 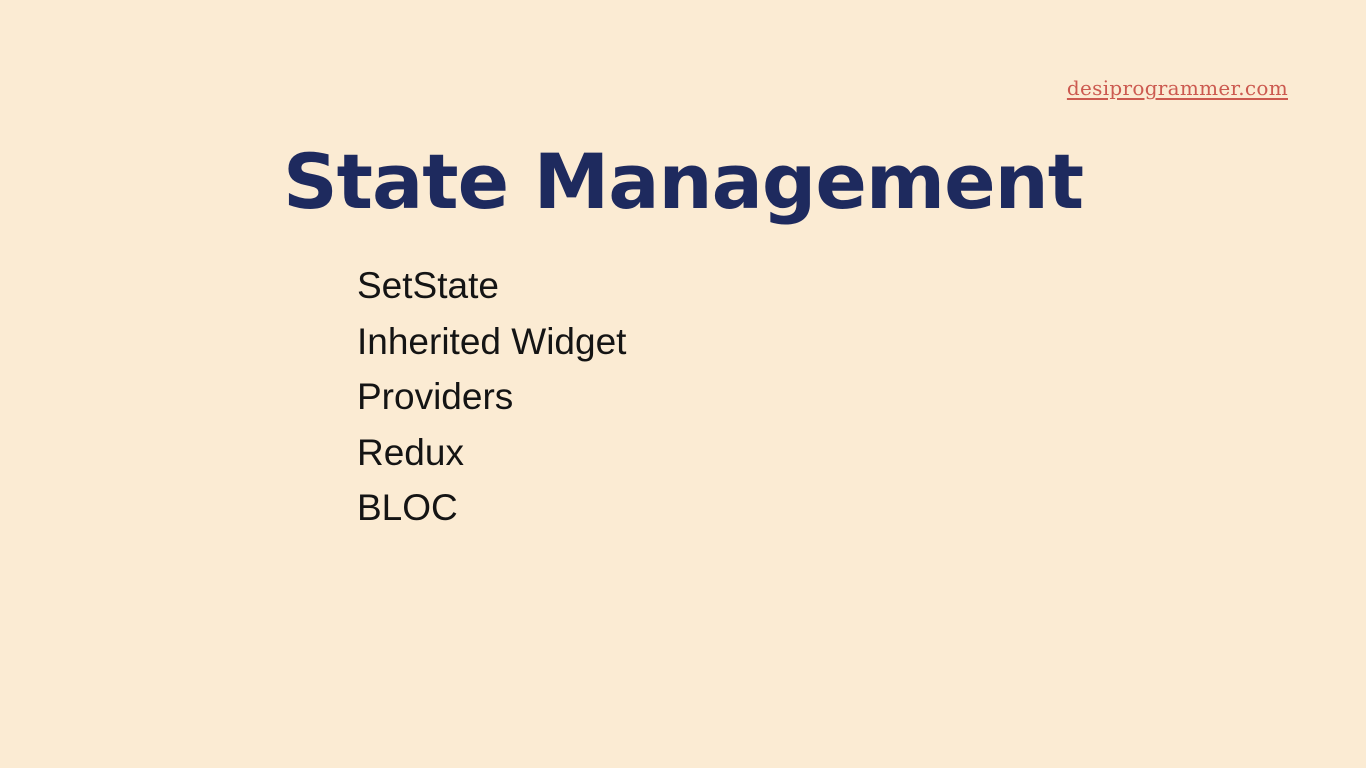 What do you see at coordinates (428, 285) in the screenshot?
I see `topic-item-setstate: SetState` at bounding box center [428, 285].